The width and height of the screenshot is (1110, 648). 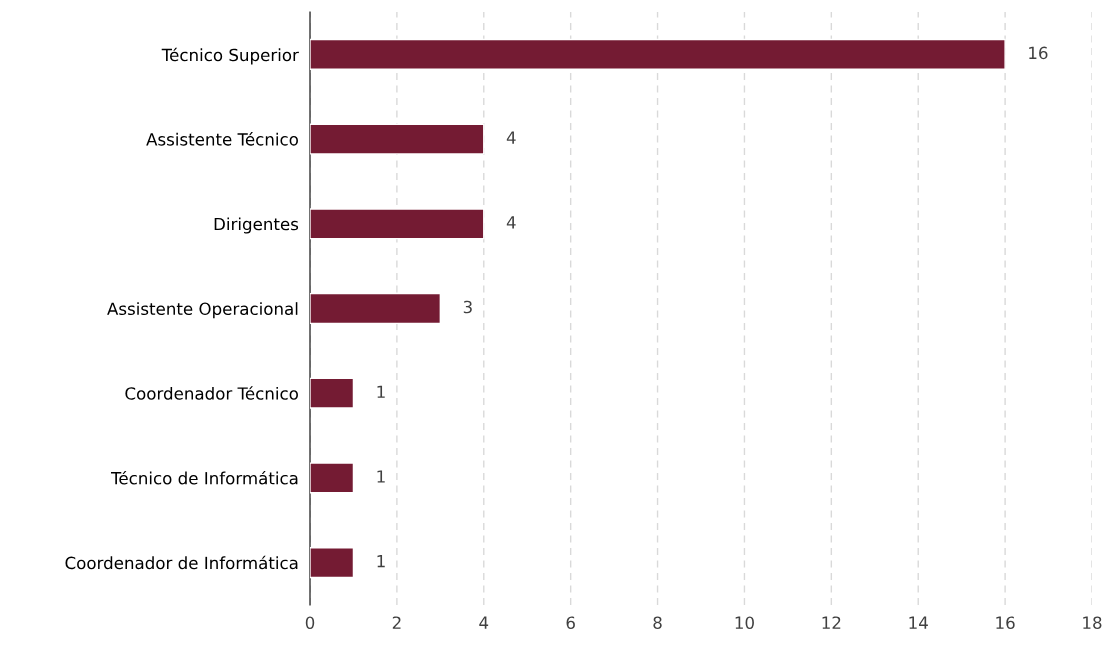 What do you see at coordinates (256, 225) in the screenshot?
I see `y-tick-label: Dirigentes` at bounding box center [256, 225].